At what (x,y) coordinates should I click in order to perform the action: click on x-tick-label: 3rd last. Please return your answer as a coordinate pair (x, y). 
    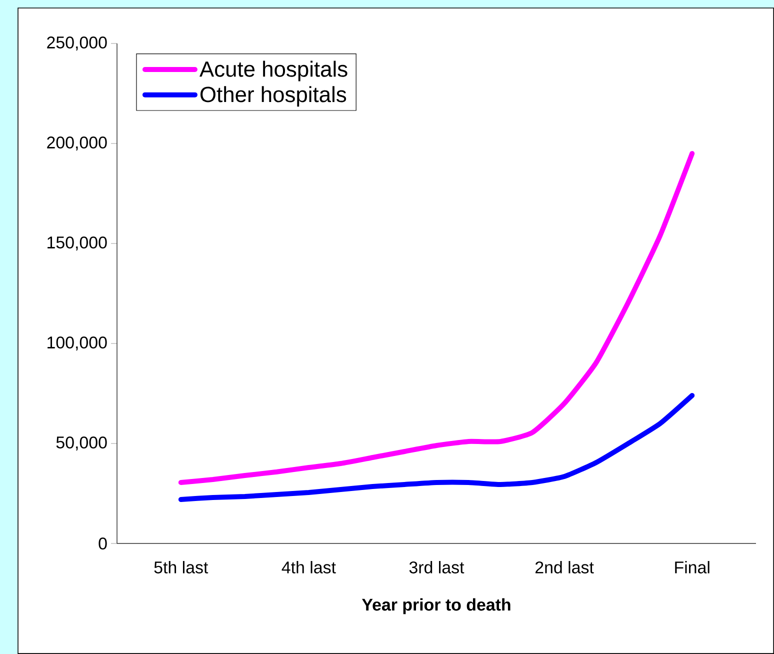
    Looking at the image, I should click on (436, 567).